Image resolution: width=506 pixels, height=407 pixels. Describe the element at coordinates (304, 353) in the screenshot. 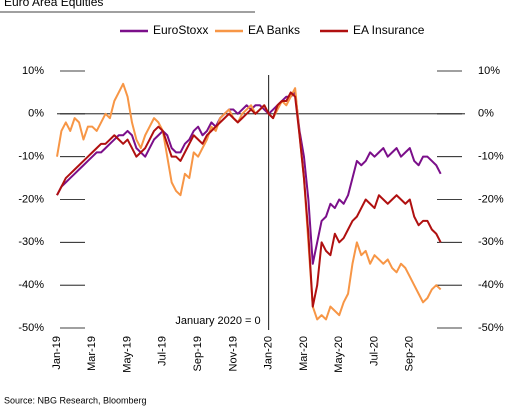

I see `x-tick-label: Mar-20` at that location.